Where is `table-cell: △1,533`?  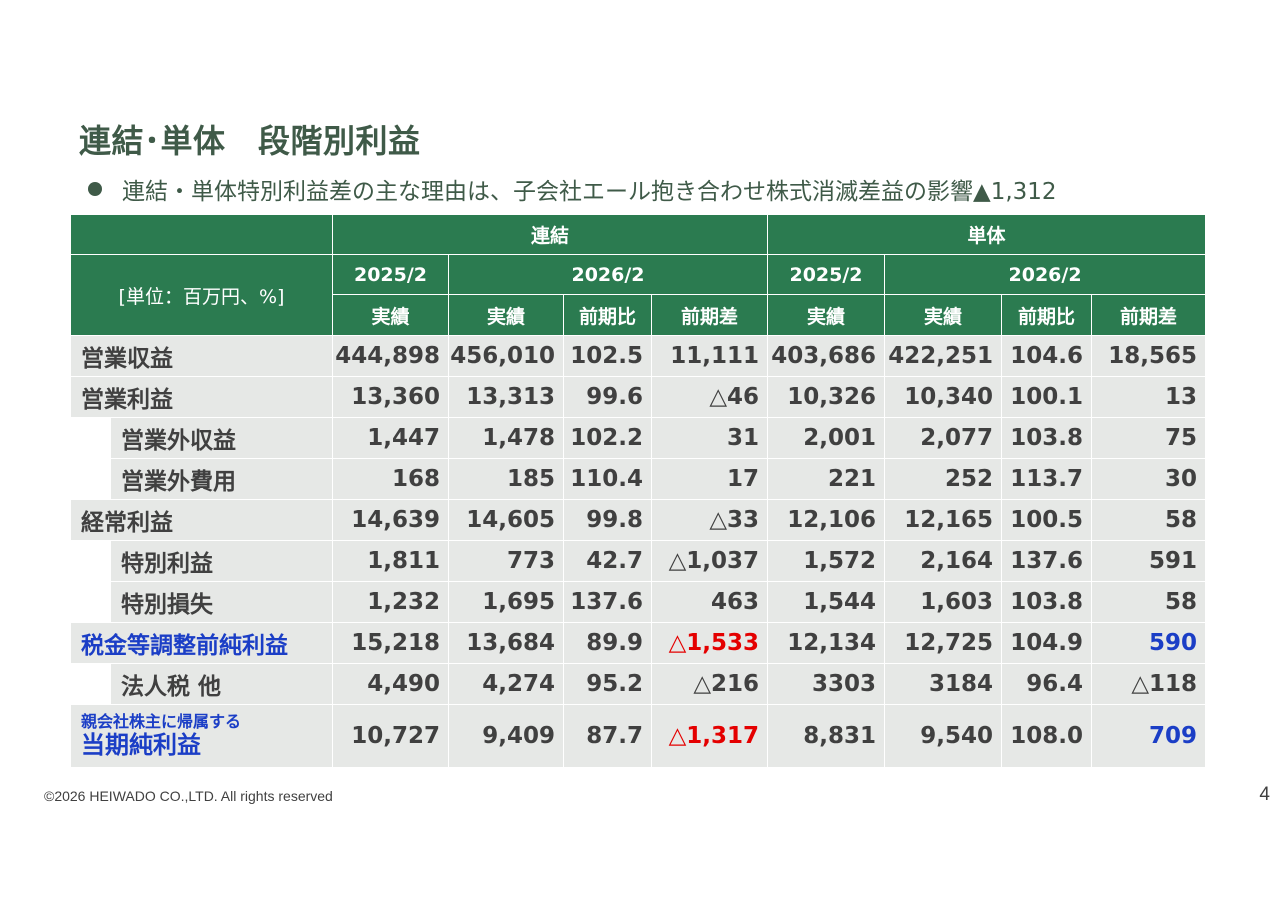
table-cell: △1,533 is located at coordinates (709, 643).